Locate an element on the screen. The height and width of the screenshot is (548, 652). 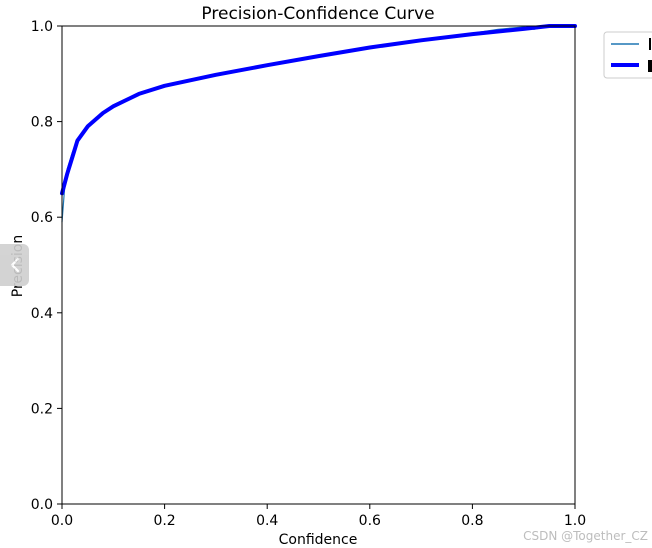
x-tick-label: 0.2 is located at coordinates (164, 521).